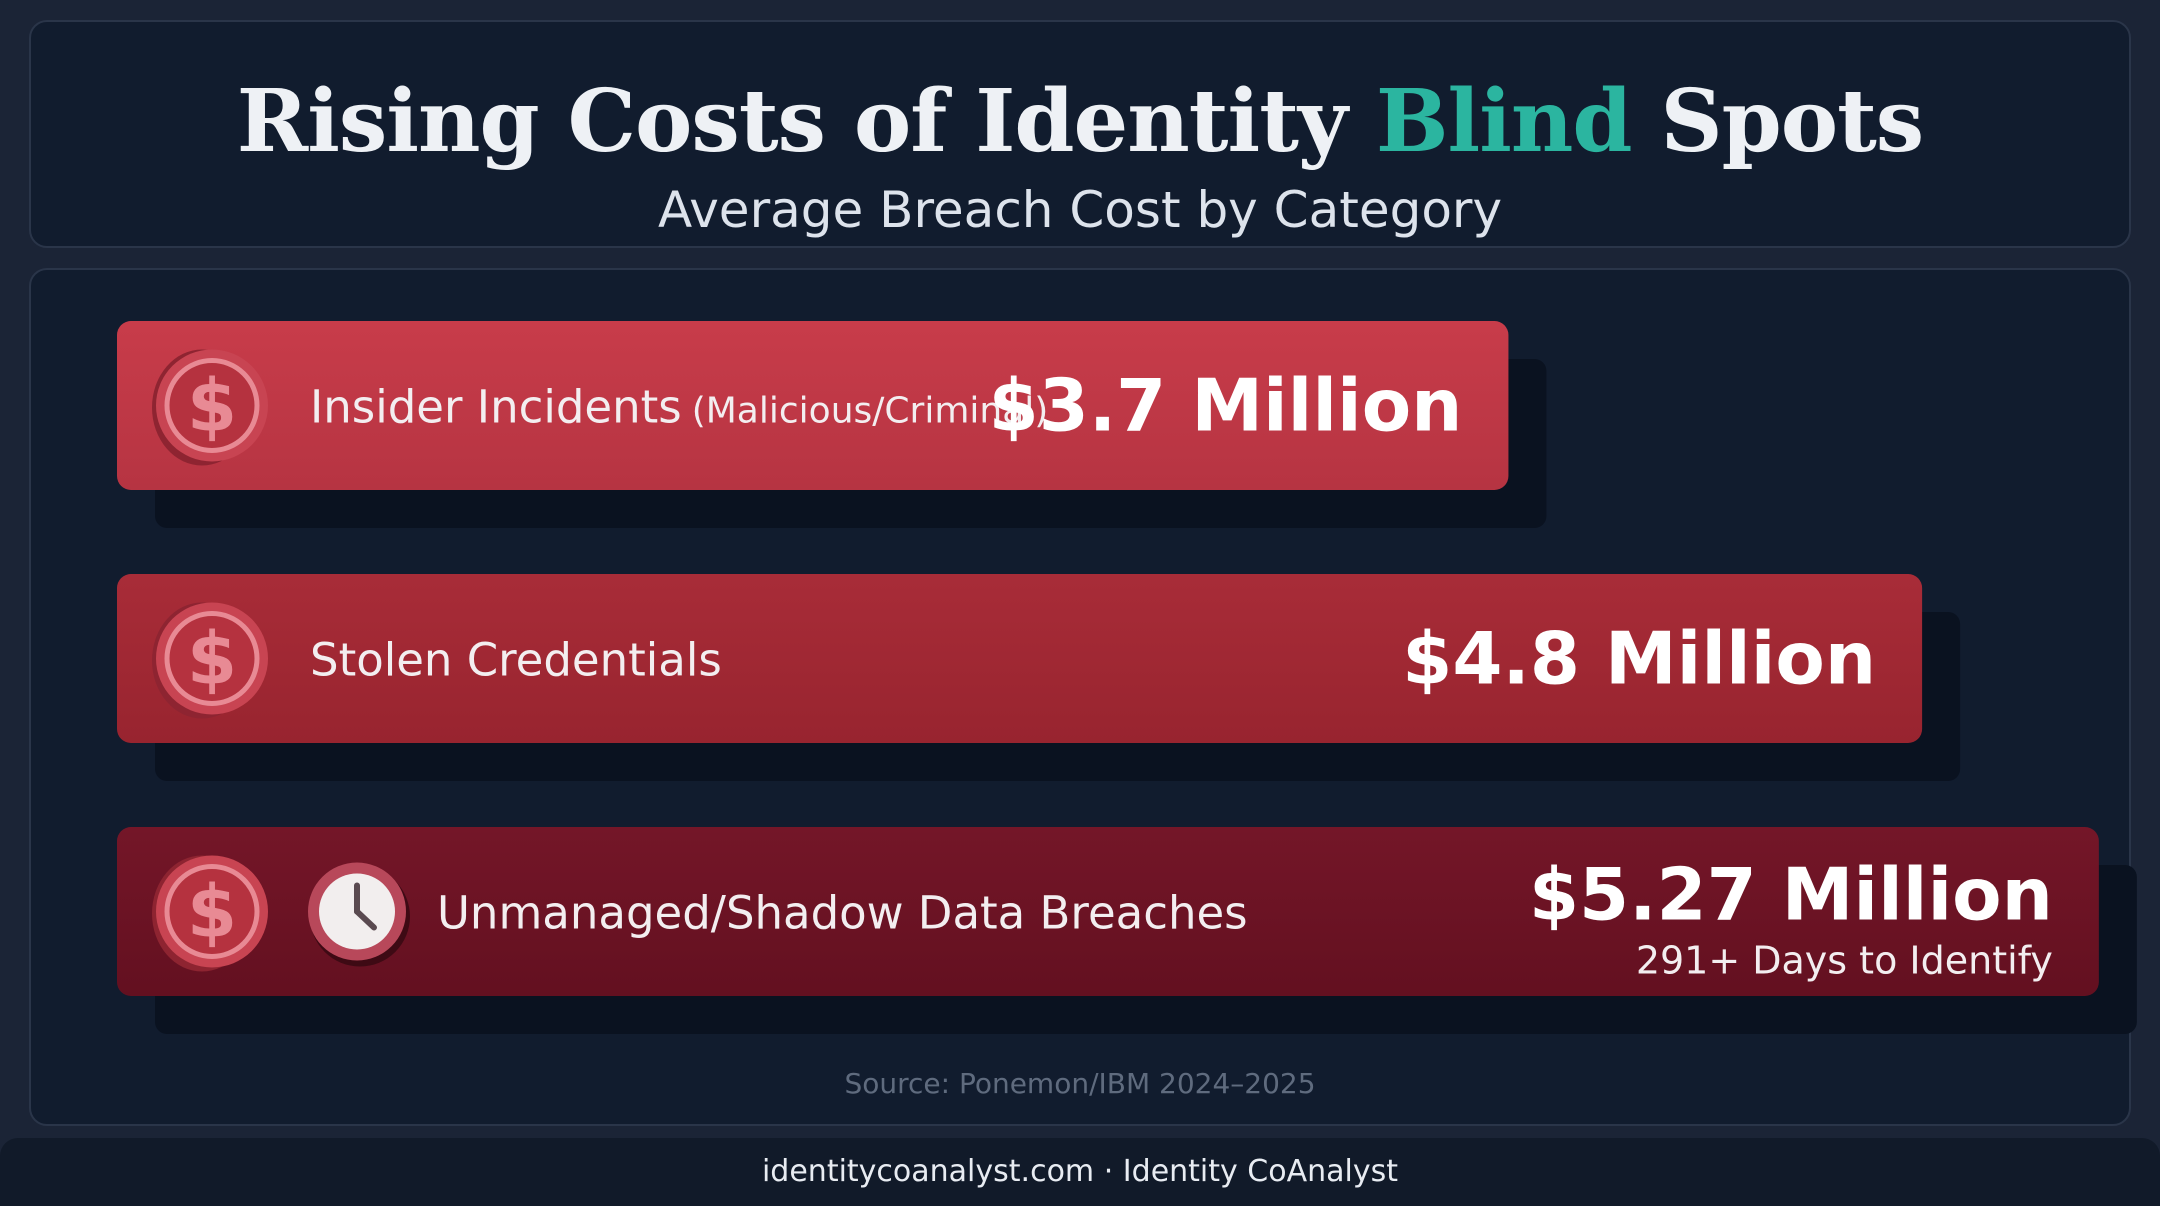 This screenshot has height=1206, width=2160. I want to click on page-title: Rising Costs of Identity Blind Spots, so click(1080, 122).